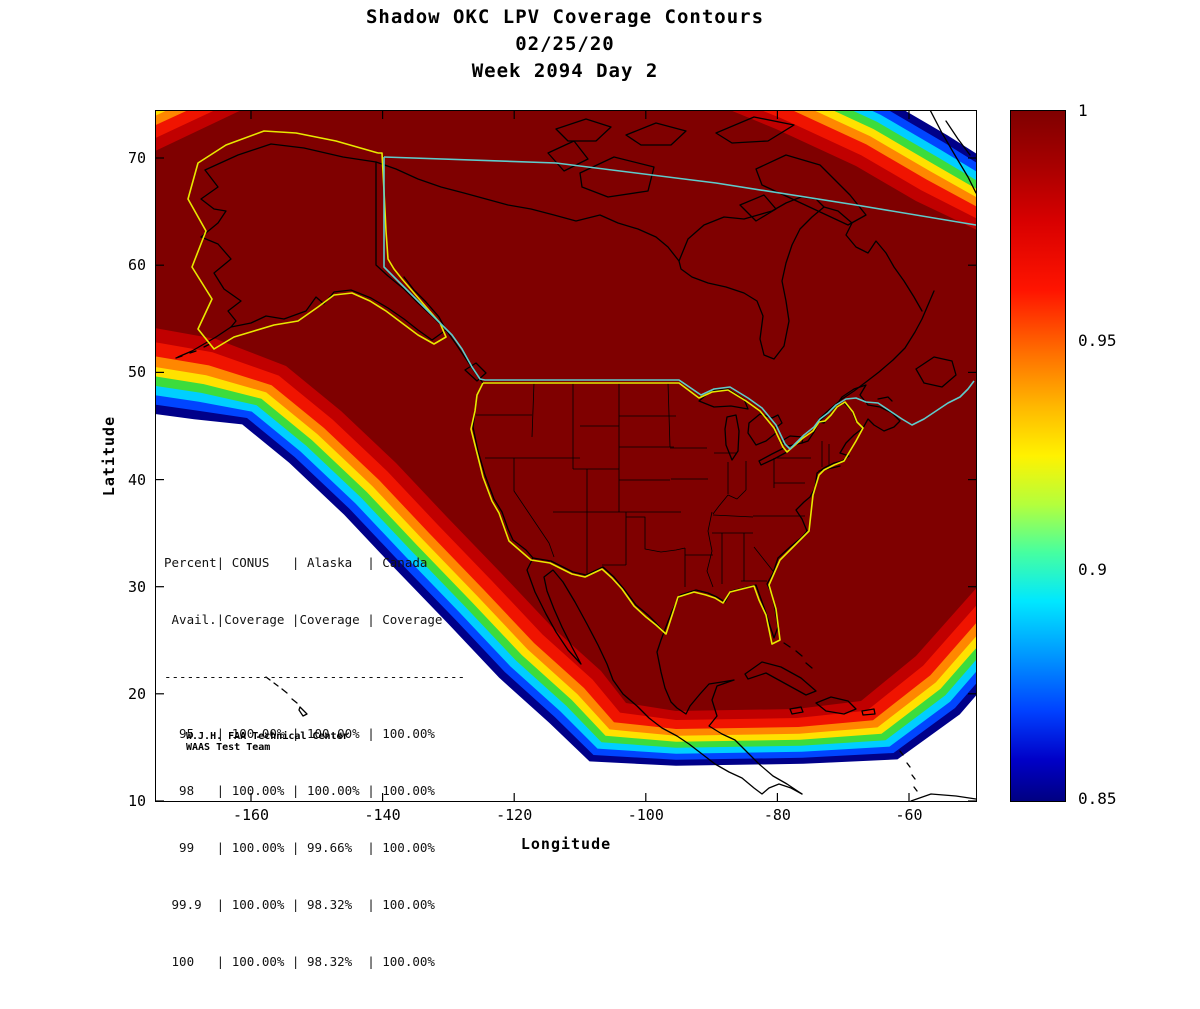  What do you see at coordinates (645, 815) in the screenshot?
I see `x-tick-label: -100` at bounding box center [645, 815].